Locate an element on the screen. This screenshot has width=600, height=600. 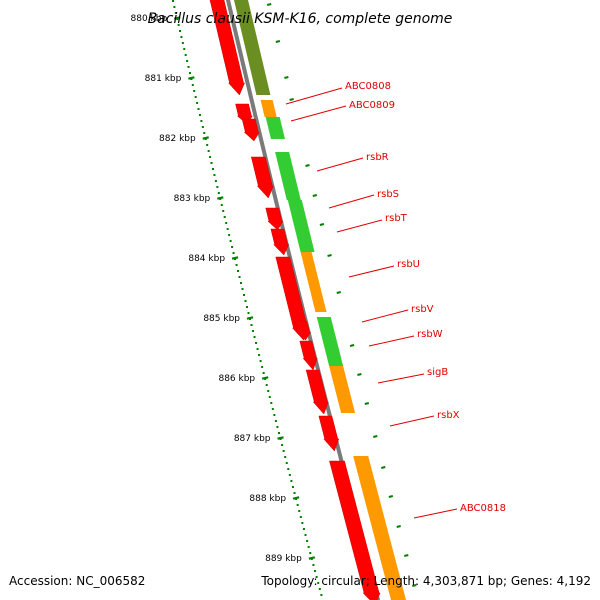
gene-label: rsbR is located at coordinates (352, 162).